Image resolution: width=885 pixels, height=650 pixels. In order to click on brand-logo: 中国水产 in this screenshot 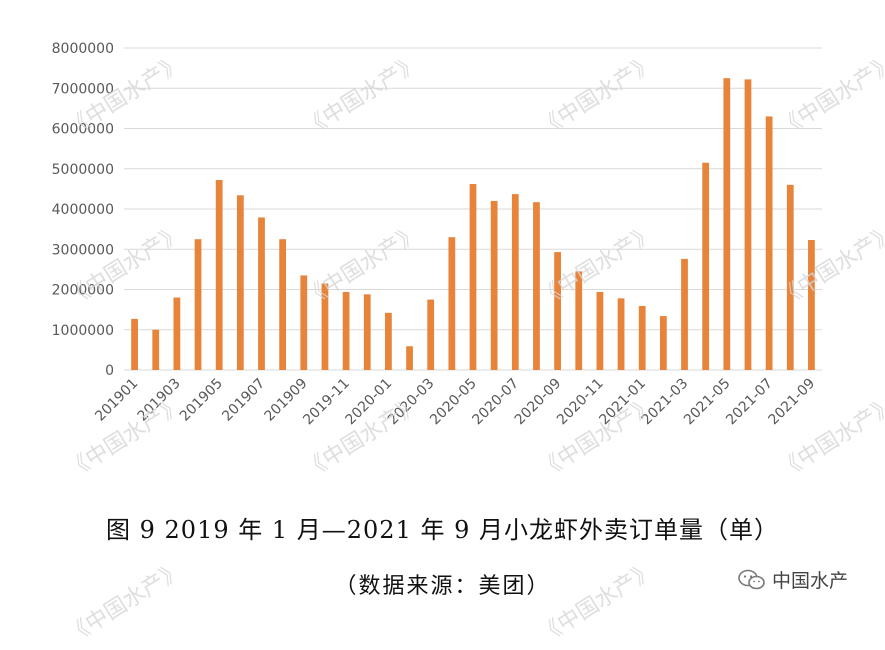, I will do `click(793, 579)`.